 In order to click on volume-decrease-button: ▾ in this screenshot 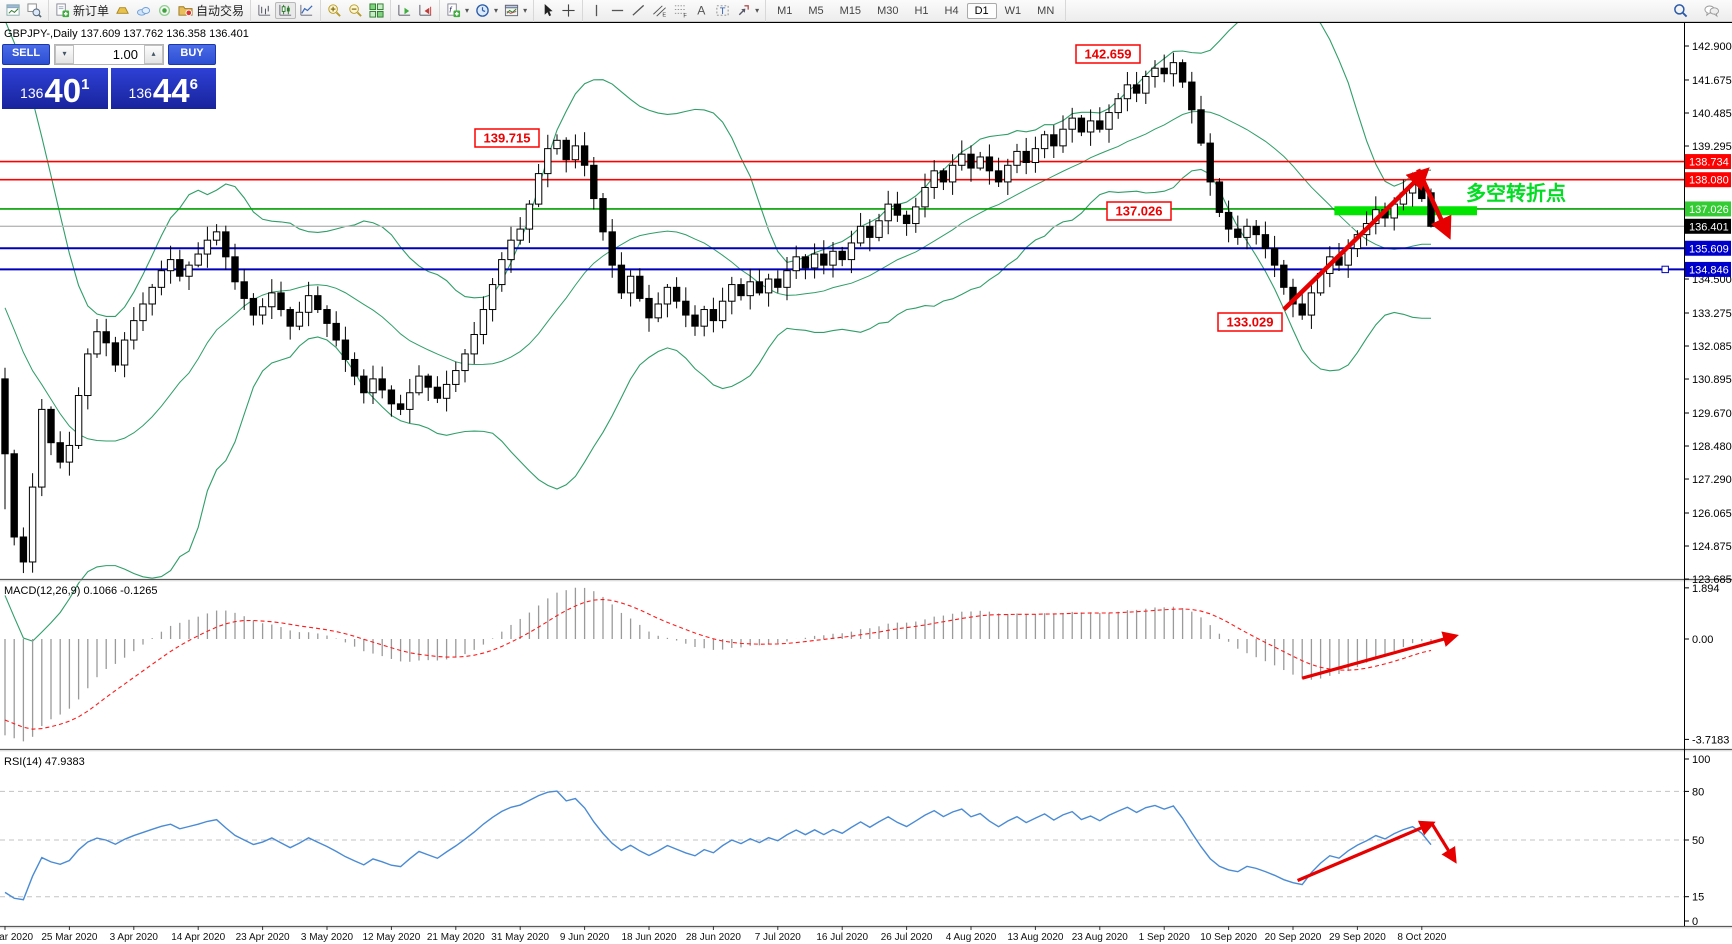, I will do `click(64, 54)`.